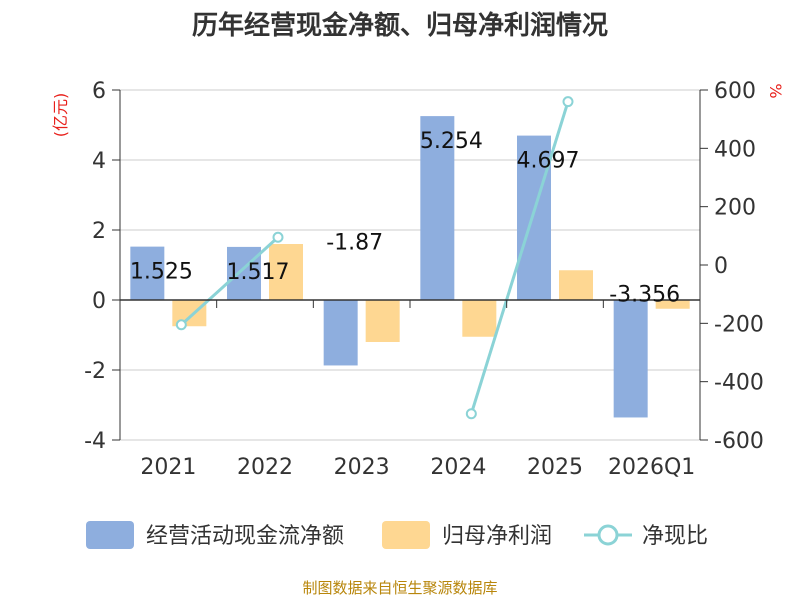  What do you see at coordinates (675, 536) in the screenshot?
I see `legend-label-ratio: 净现比` at bounding box center [675, 536].